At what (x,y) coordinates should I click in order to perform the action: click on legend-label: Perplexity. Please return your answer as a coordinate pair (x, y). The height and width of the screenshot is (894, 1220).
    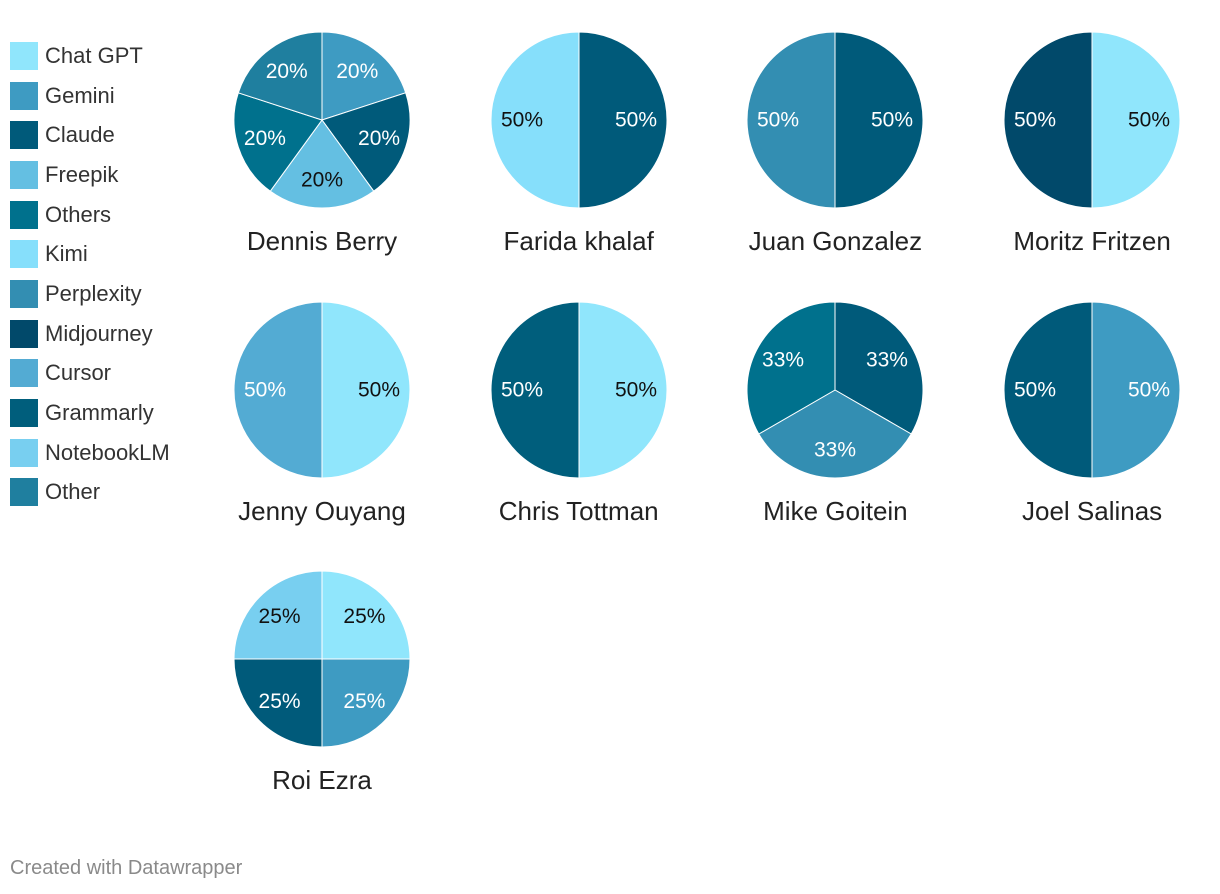
    Looking at the image, I should click on (93, 293).